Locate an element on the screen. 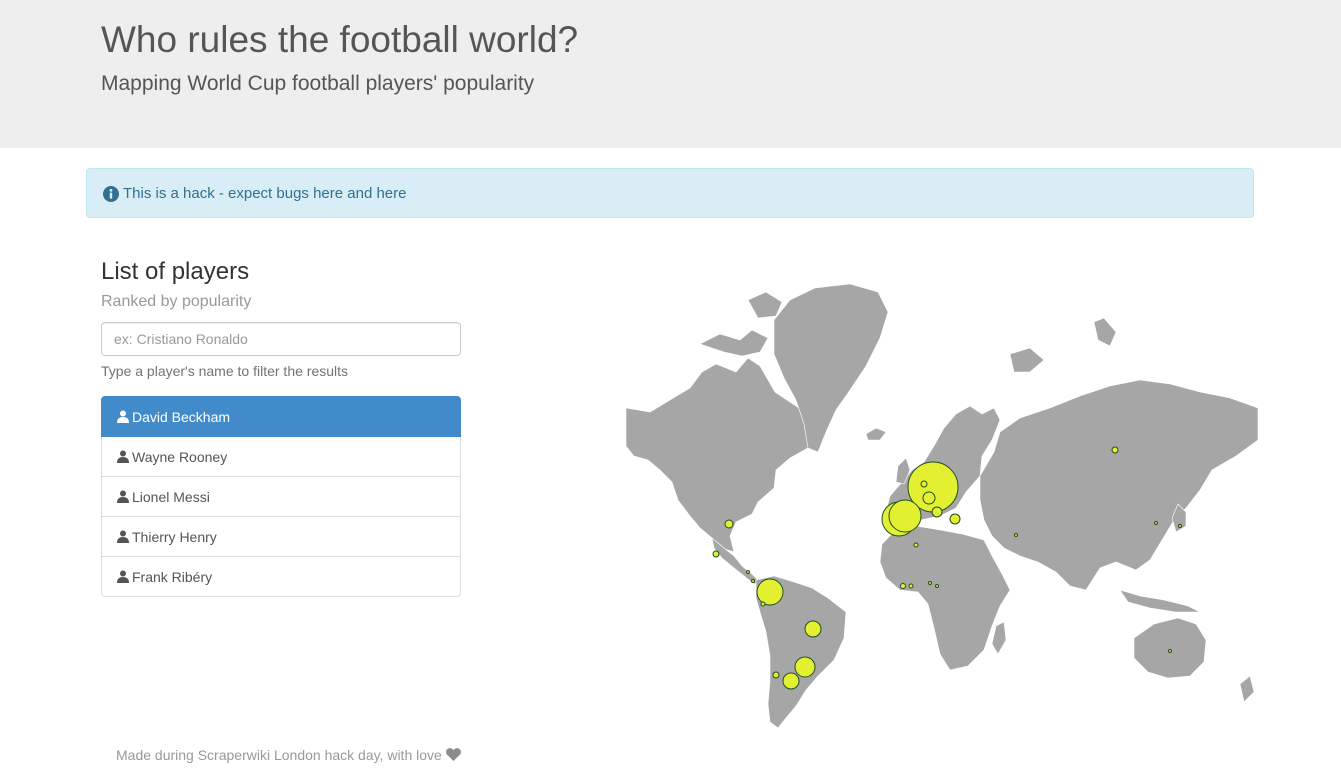 This screenshot has width=1341, height=775. arctic-russia-islands is located at coordinates (1027, 360).